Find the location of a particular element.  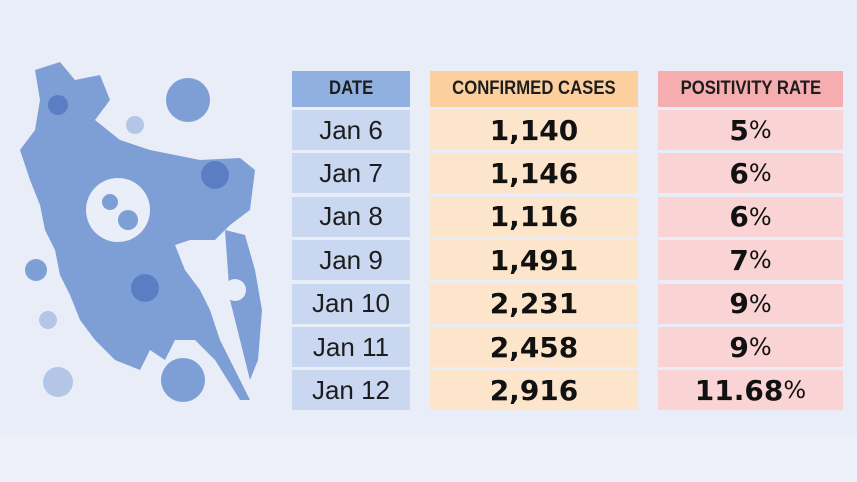

header-cell: POSITIVITY RATE is located at coordinates (750, 89).